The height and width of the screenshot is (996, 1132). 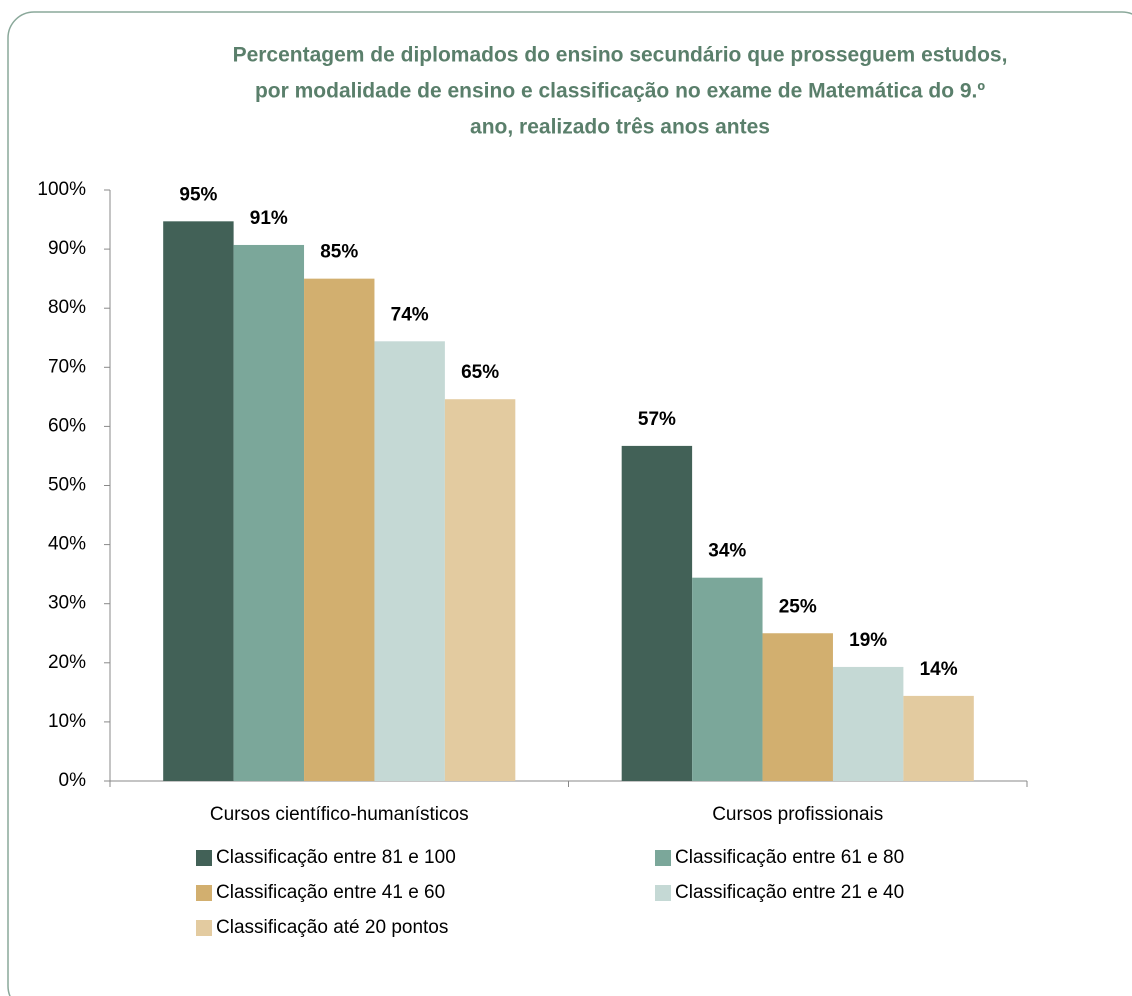 What do you see at coordinates (73, 780) in the screenshot?
I see `y-tick-label: 0%` at bounding box center [73, 780].